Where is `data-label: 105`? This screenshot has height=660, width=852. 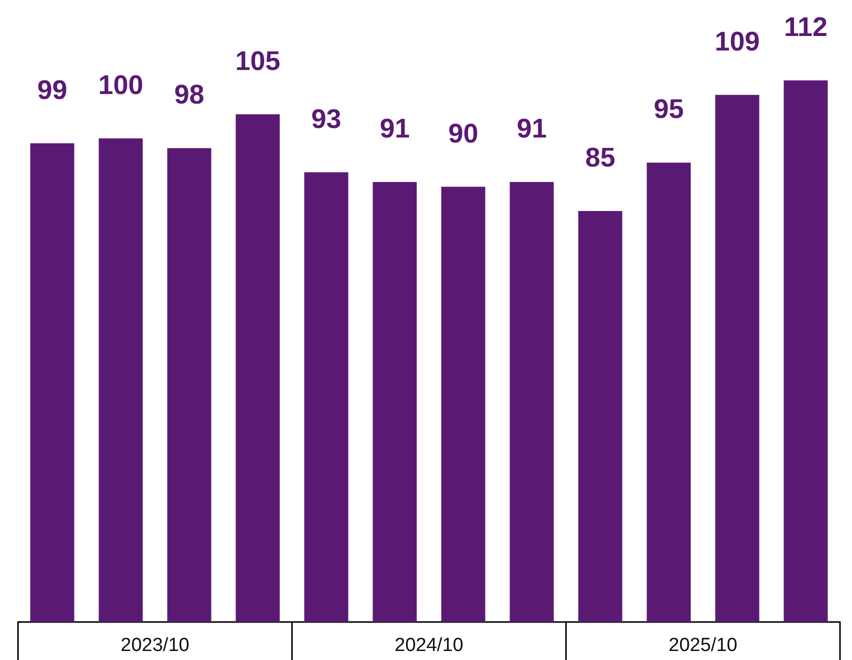 data-label: 105 is located at coordinates (257, 61).